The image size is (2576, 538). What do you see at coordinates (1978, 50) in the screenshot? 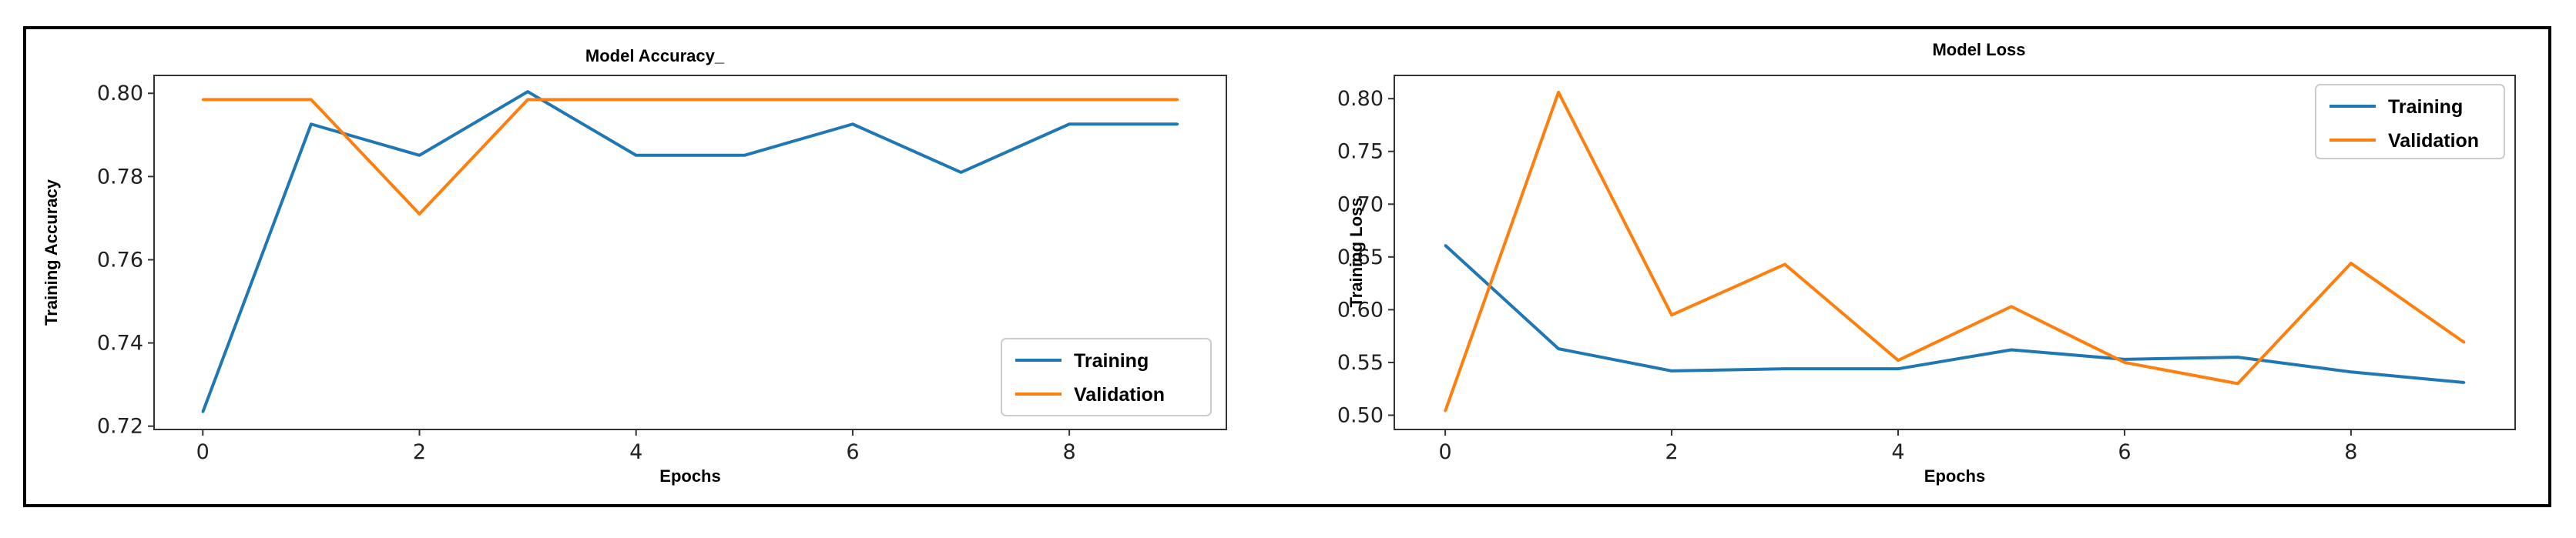
I see `chart2-title: Model Loss` at bounding box center [1978, 50].